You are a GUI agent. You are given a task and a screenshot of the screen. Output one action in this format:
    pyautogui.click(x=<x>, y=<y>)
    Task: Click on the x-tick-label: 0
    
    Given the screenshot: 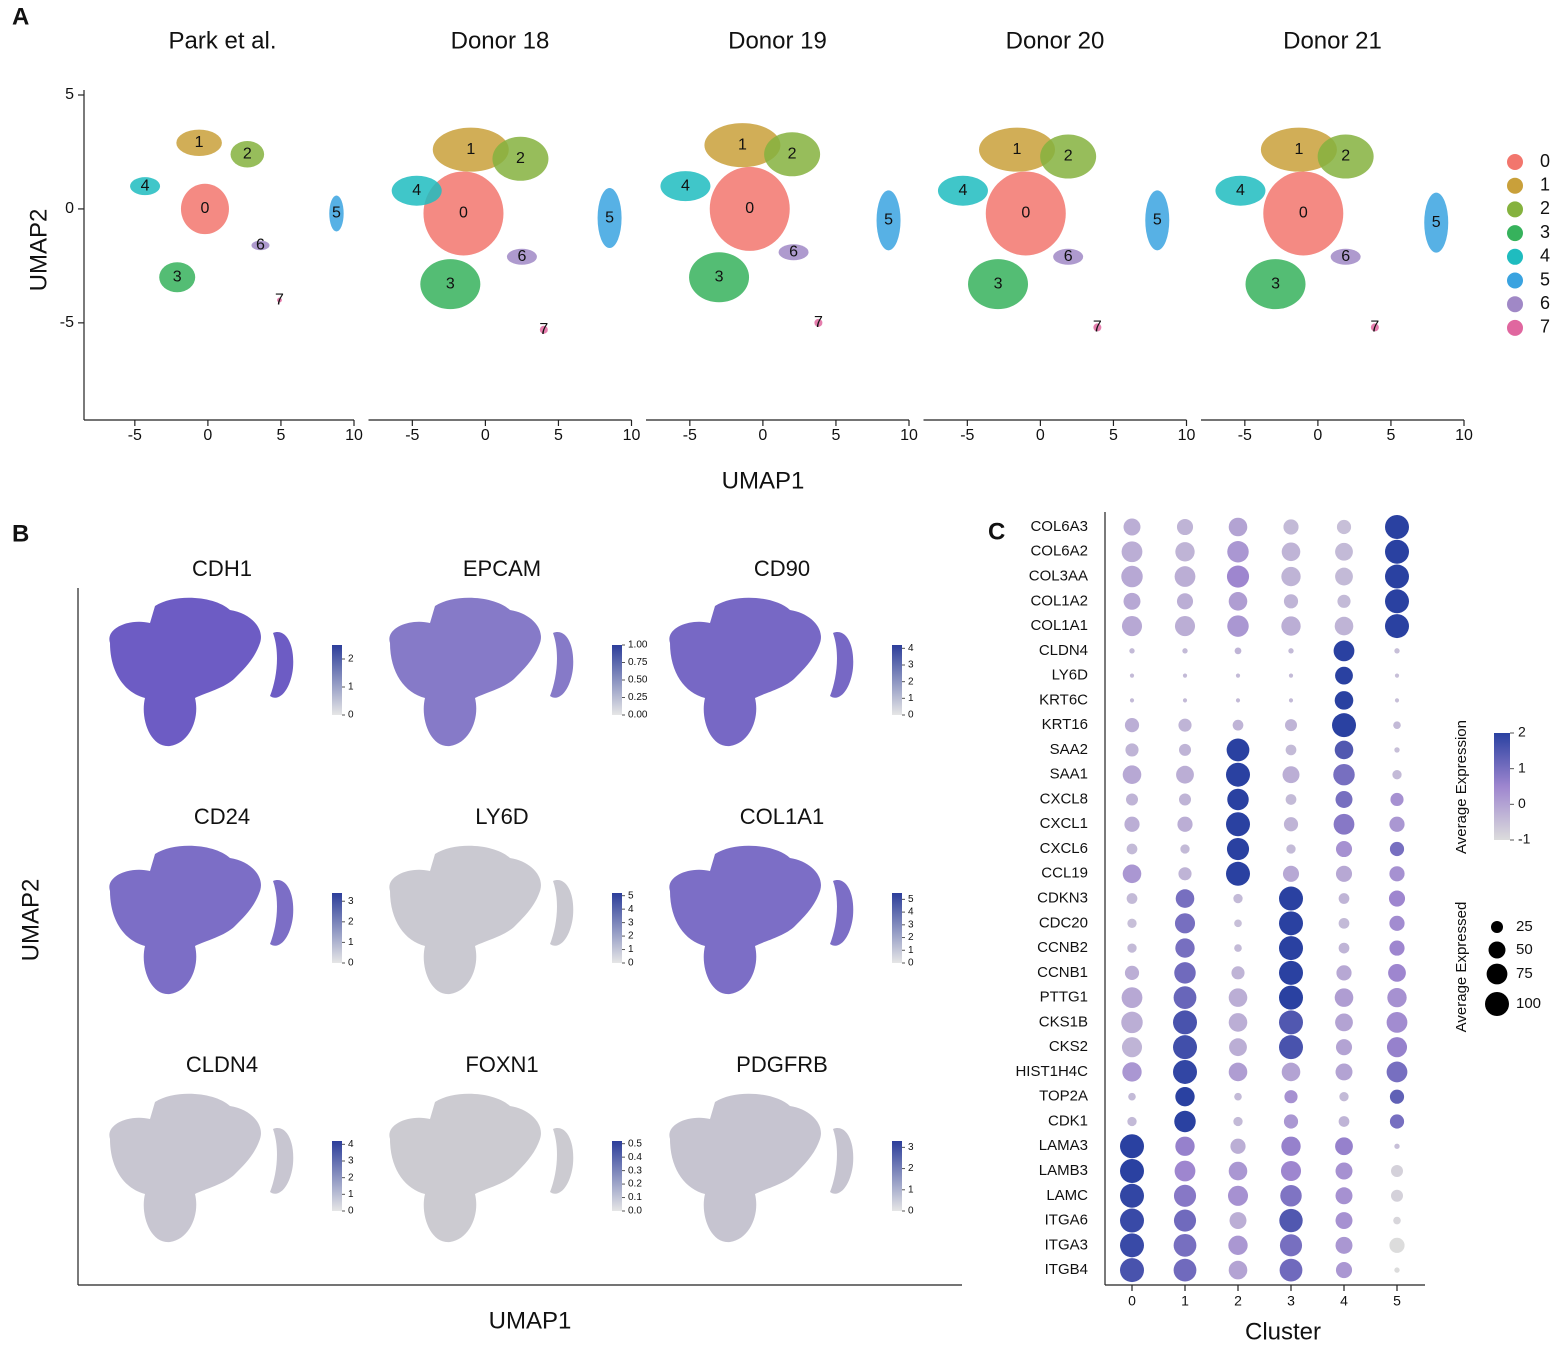 What is the action you would take?
    pyautogui.click(x=1132, y=1301)
    